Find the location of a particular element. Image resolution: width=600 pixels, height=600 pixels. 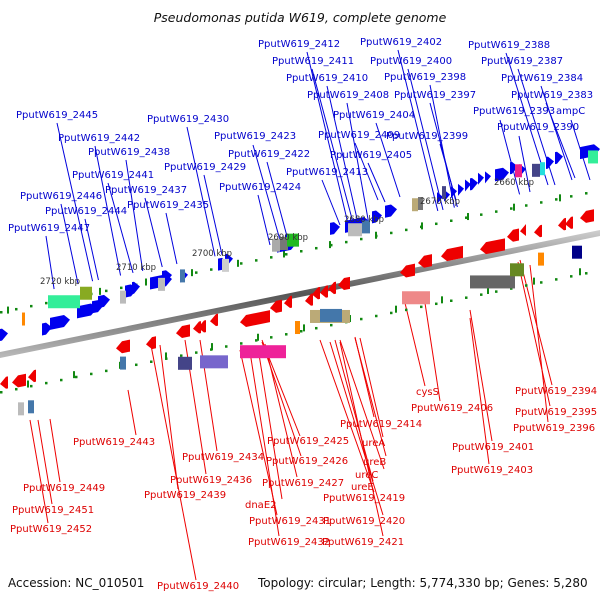

reverse-gene-label: ureE is located at coordinates (362, 487).